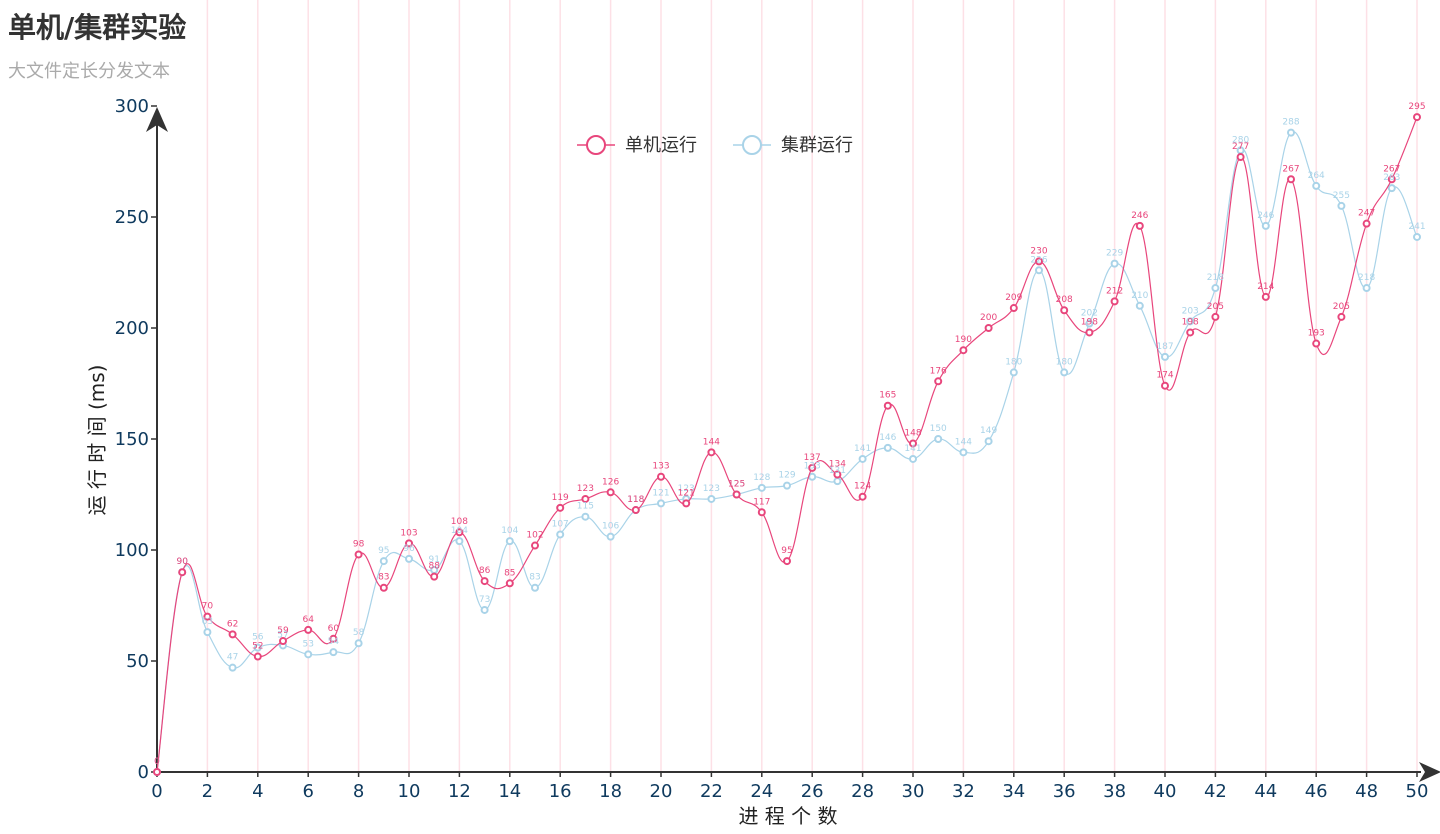 This screenshot has width=1440, height=834. What do you see at coordinates (786, 476) in the screenshot?
I see `data-label: 129` at bounding box center [786, 476].